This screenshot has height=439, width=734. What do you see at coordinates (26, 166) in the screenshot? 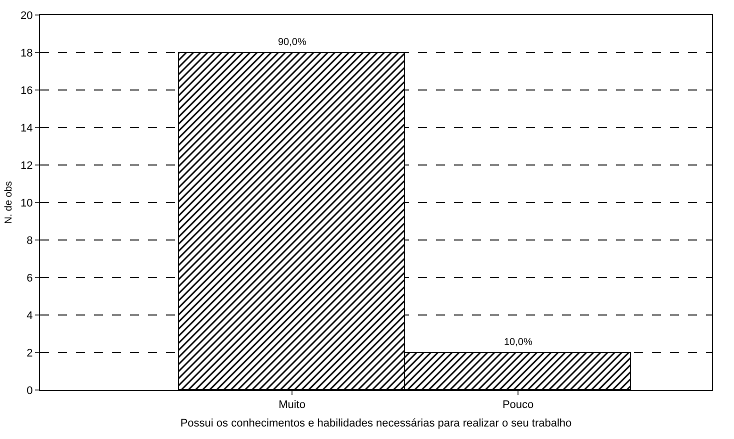
I see `y-tick-label: 12` at bounding box center [26, 166].